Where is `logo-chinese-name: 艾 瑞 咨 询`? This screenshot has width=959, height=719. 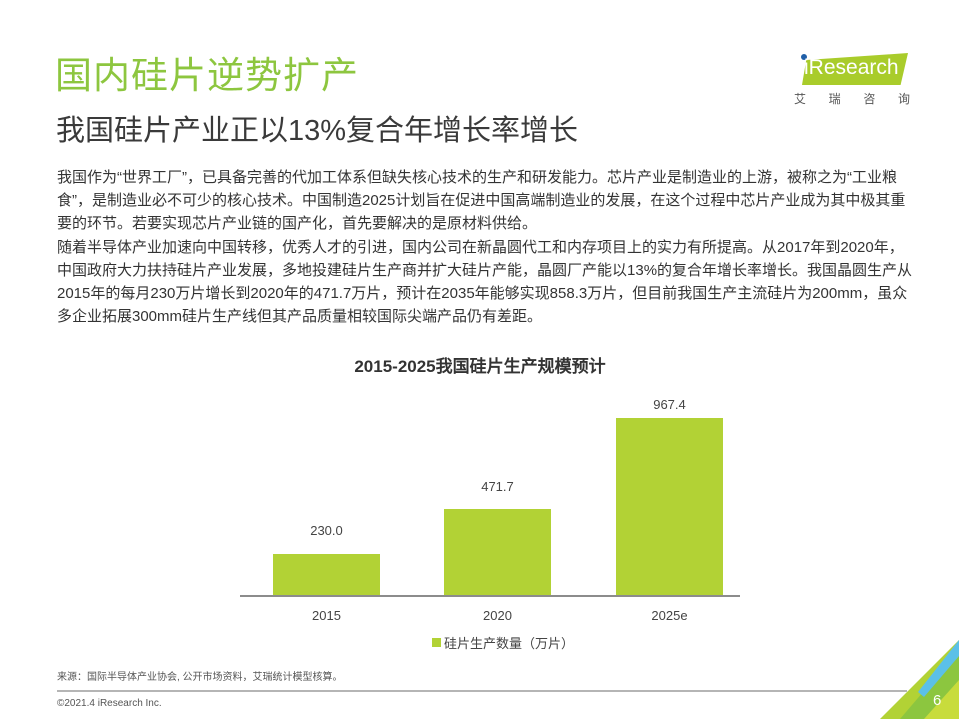
logo-chinese-name: 艾 瑞 咨 询 is located at coordinates (852, 99).